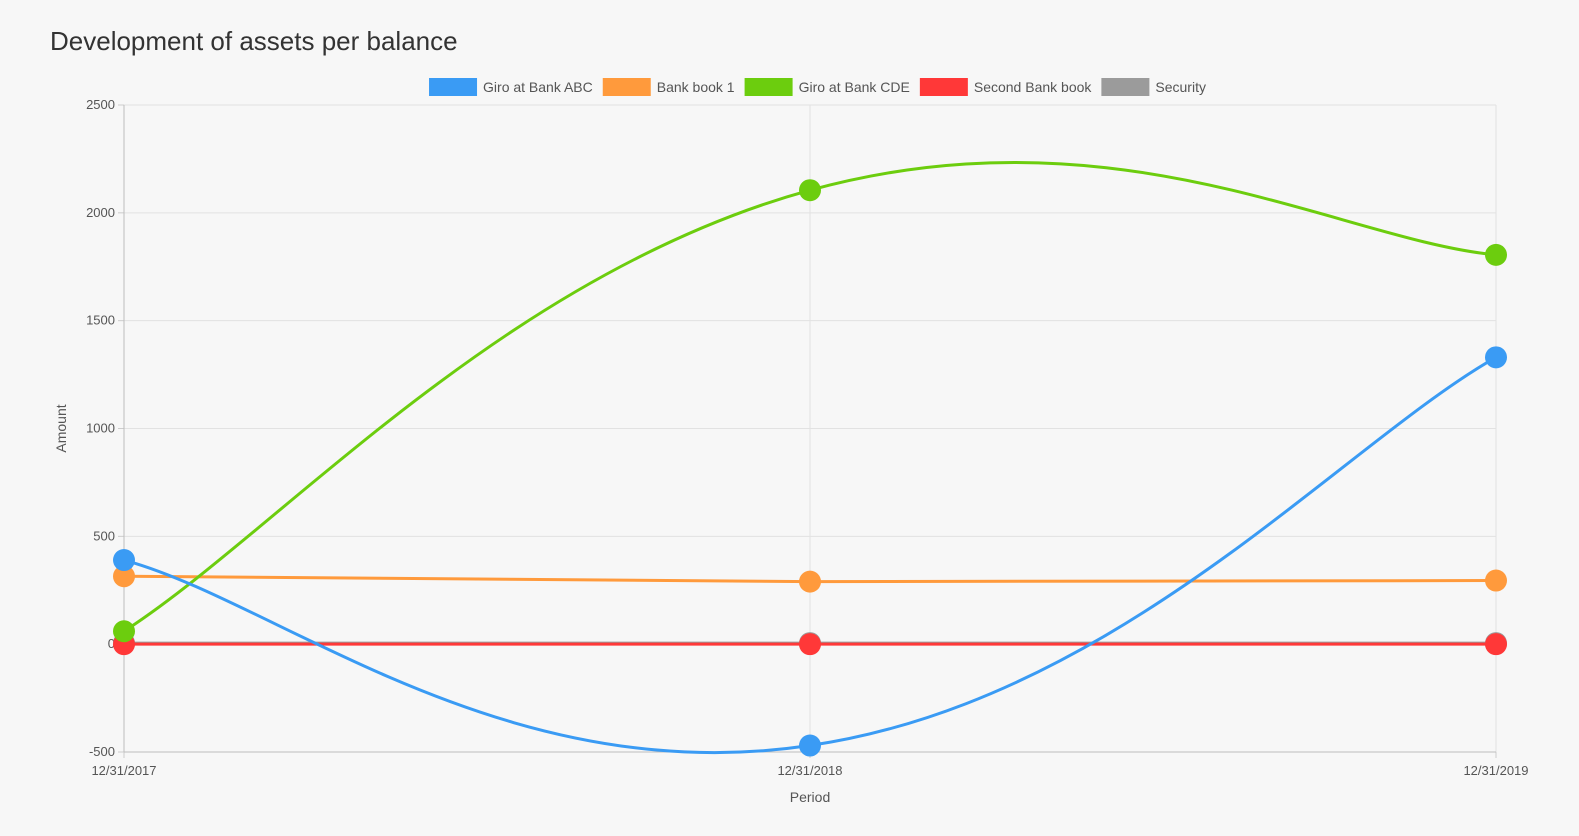 The height and width of the screenshot is (836, 1579). I want to click on legend-item: Security, so click(1153, 87).